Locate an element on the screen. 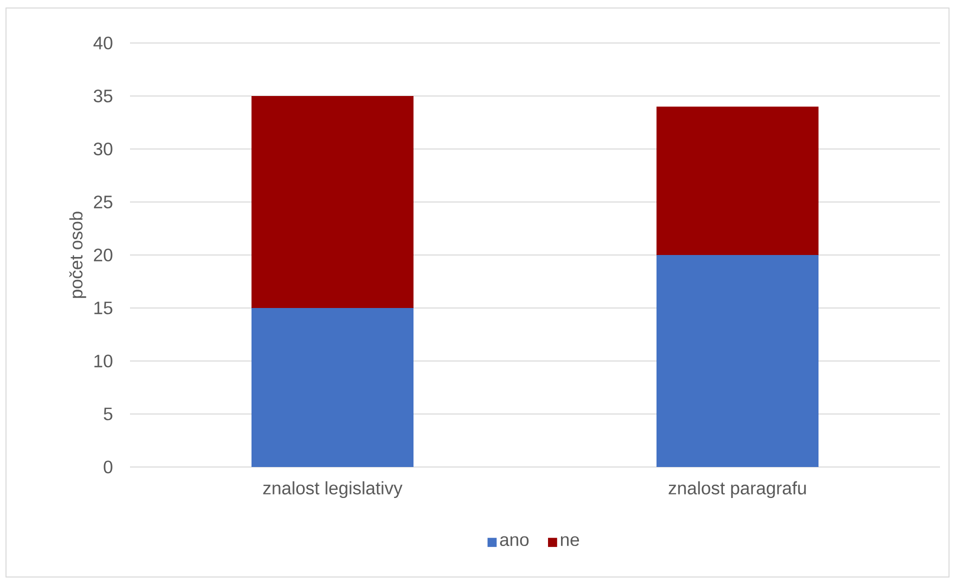  y-axis-title: počet osob is located at coordinates (77, 255).